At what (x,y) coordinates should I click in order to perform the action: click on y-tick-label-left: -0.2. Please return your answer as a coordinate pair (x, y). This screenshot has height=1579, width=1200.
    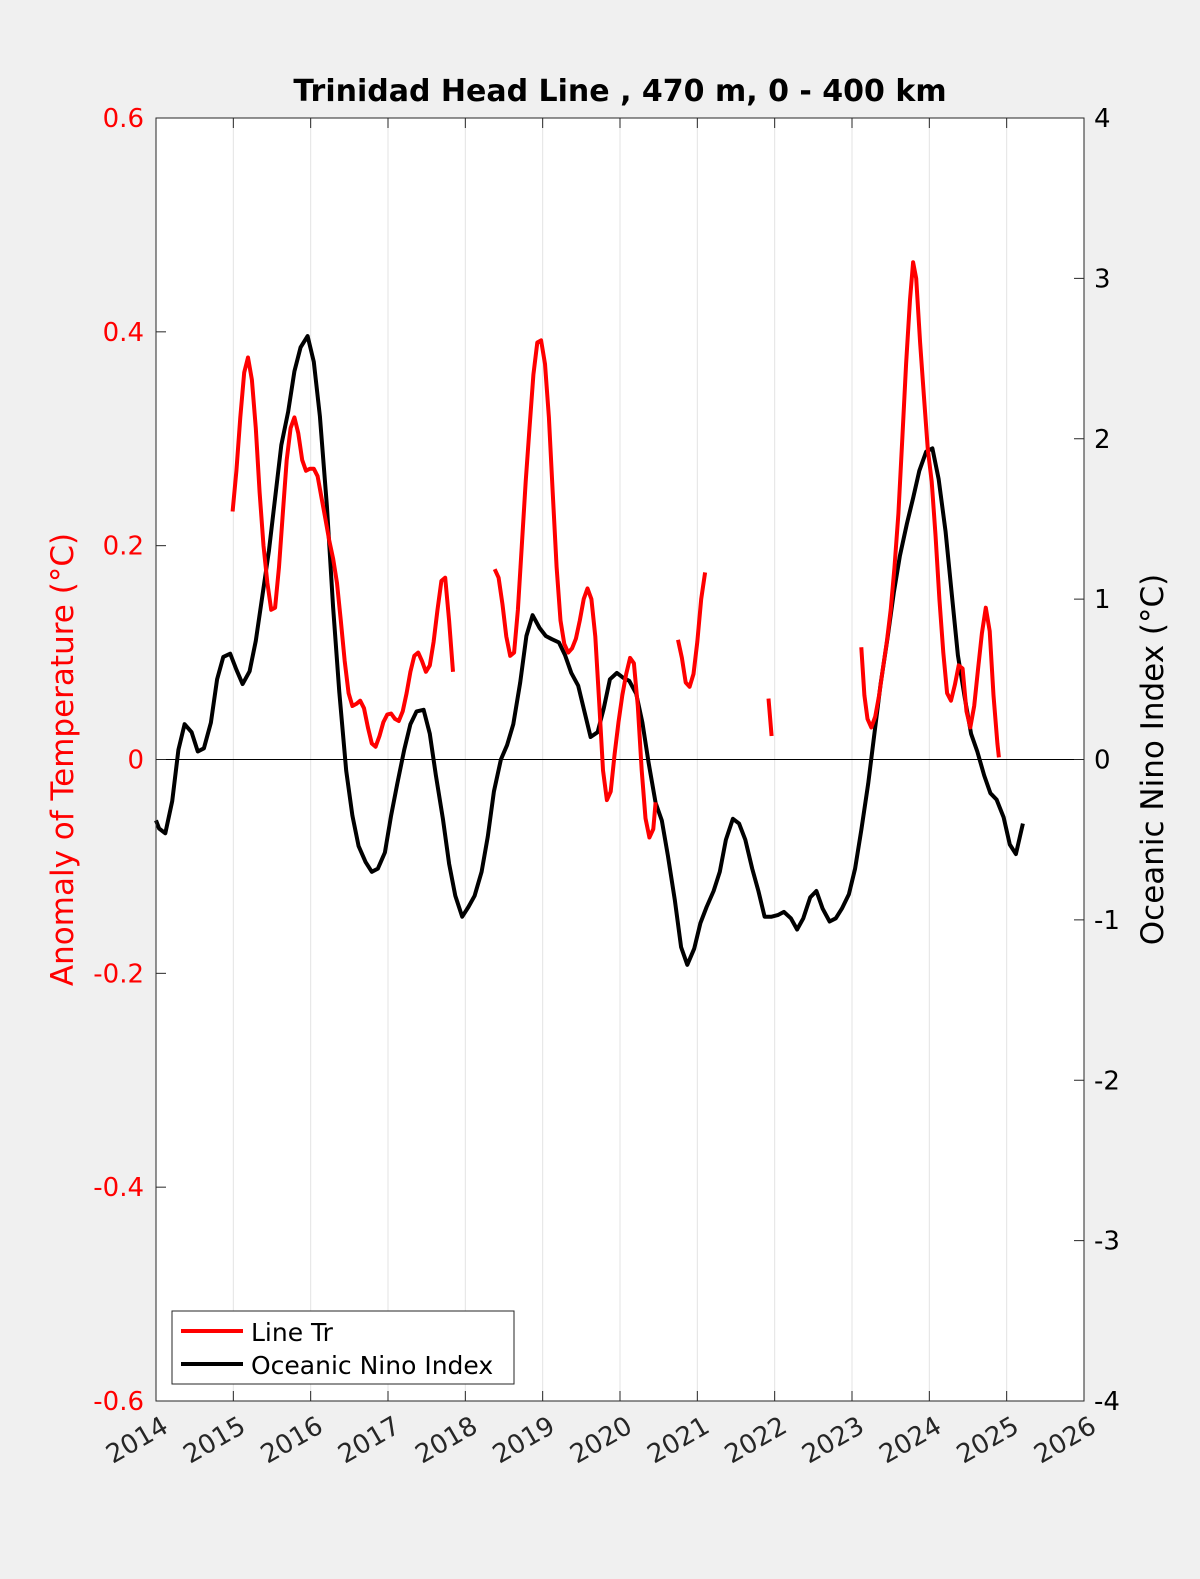
    Looking at the image, I should click on (118, 974).